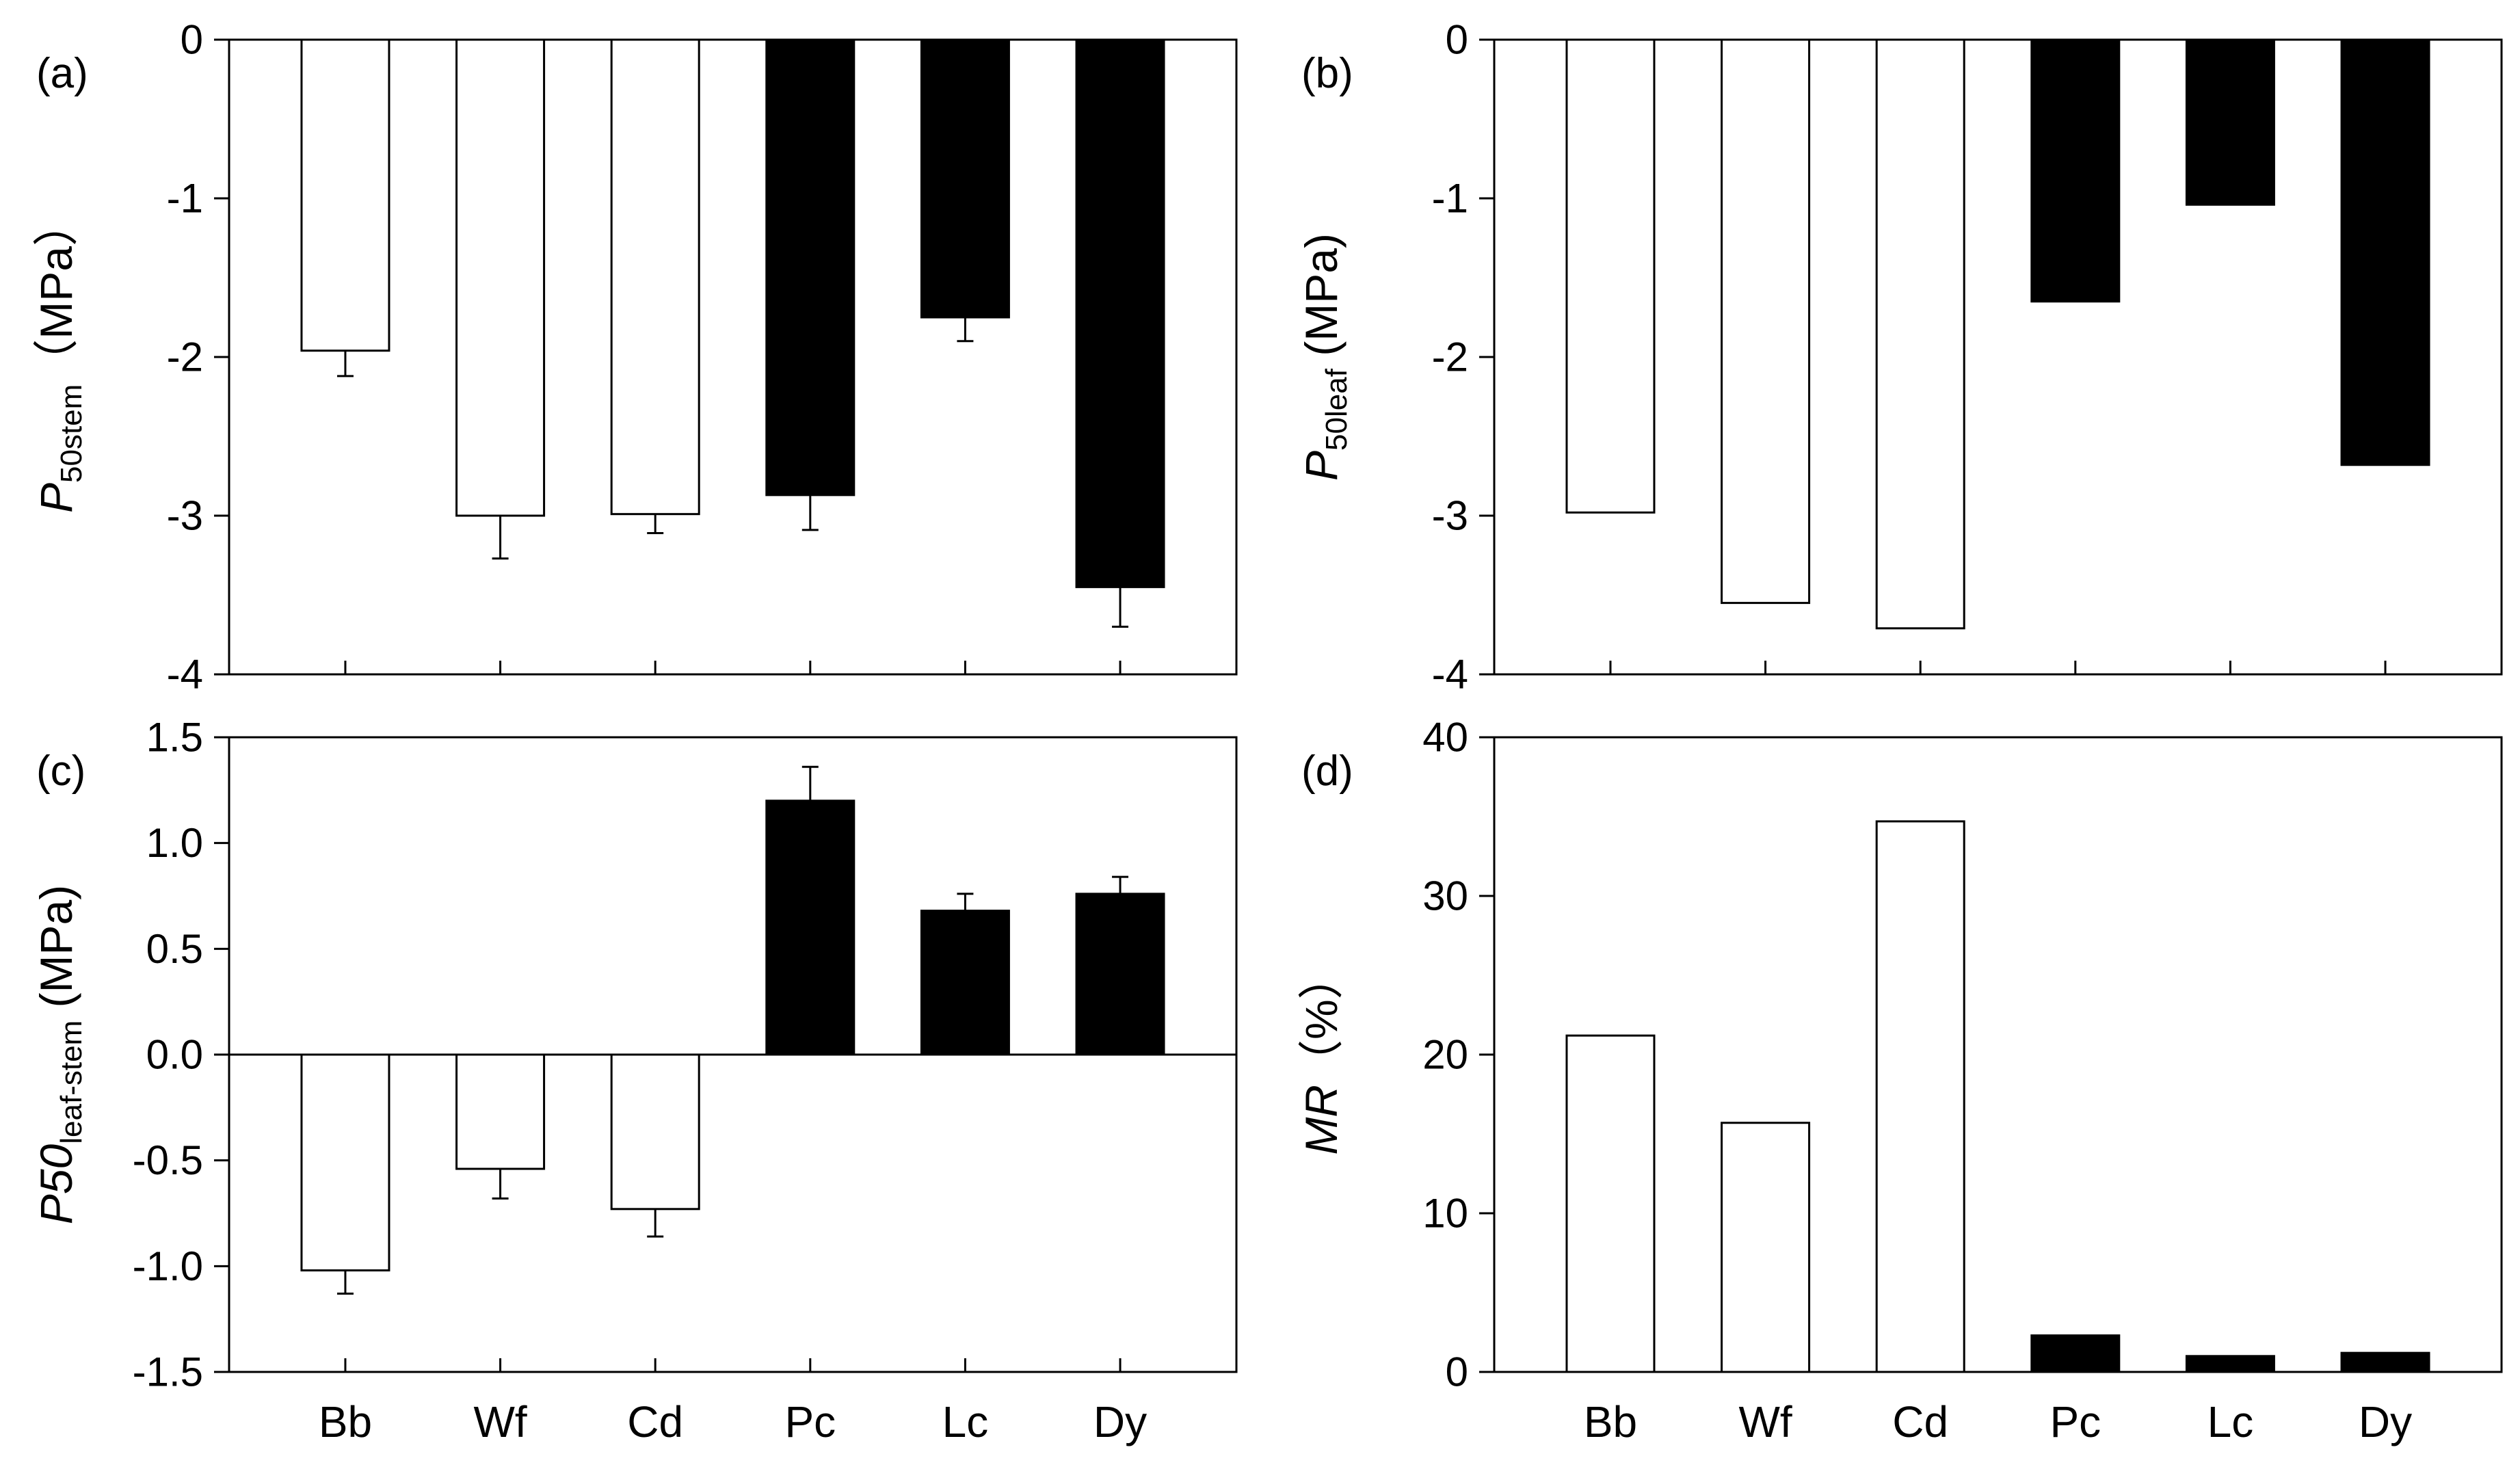 The width and height of the screenshot is (2520, 1467). I want to click on y-axis-label-unit: （MPa）, so click(56, 293).